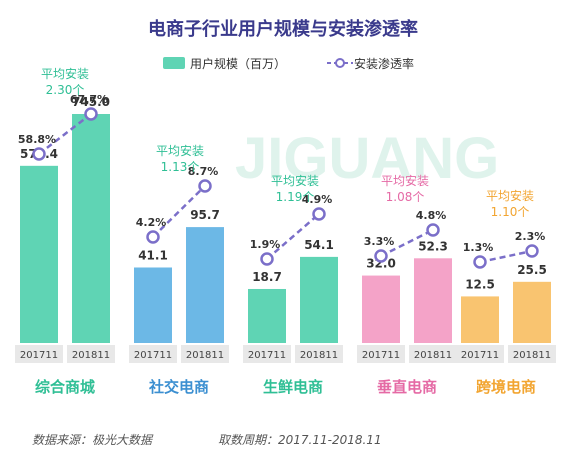 This screenshot has height=454, width=567. What do you see at coordinates (265, 244) in the screenshot?
I see `penetration-label: 1.9%` at bounding box center [265, 244].